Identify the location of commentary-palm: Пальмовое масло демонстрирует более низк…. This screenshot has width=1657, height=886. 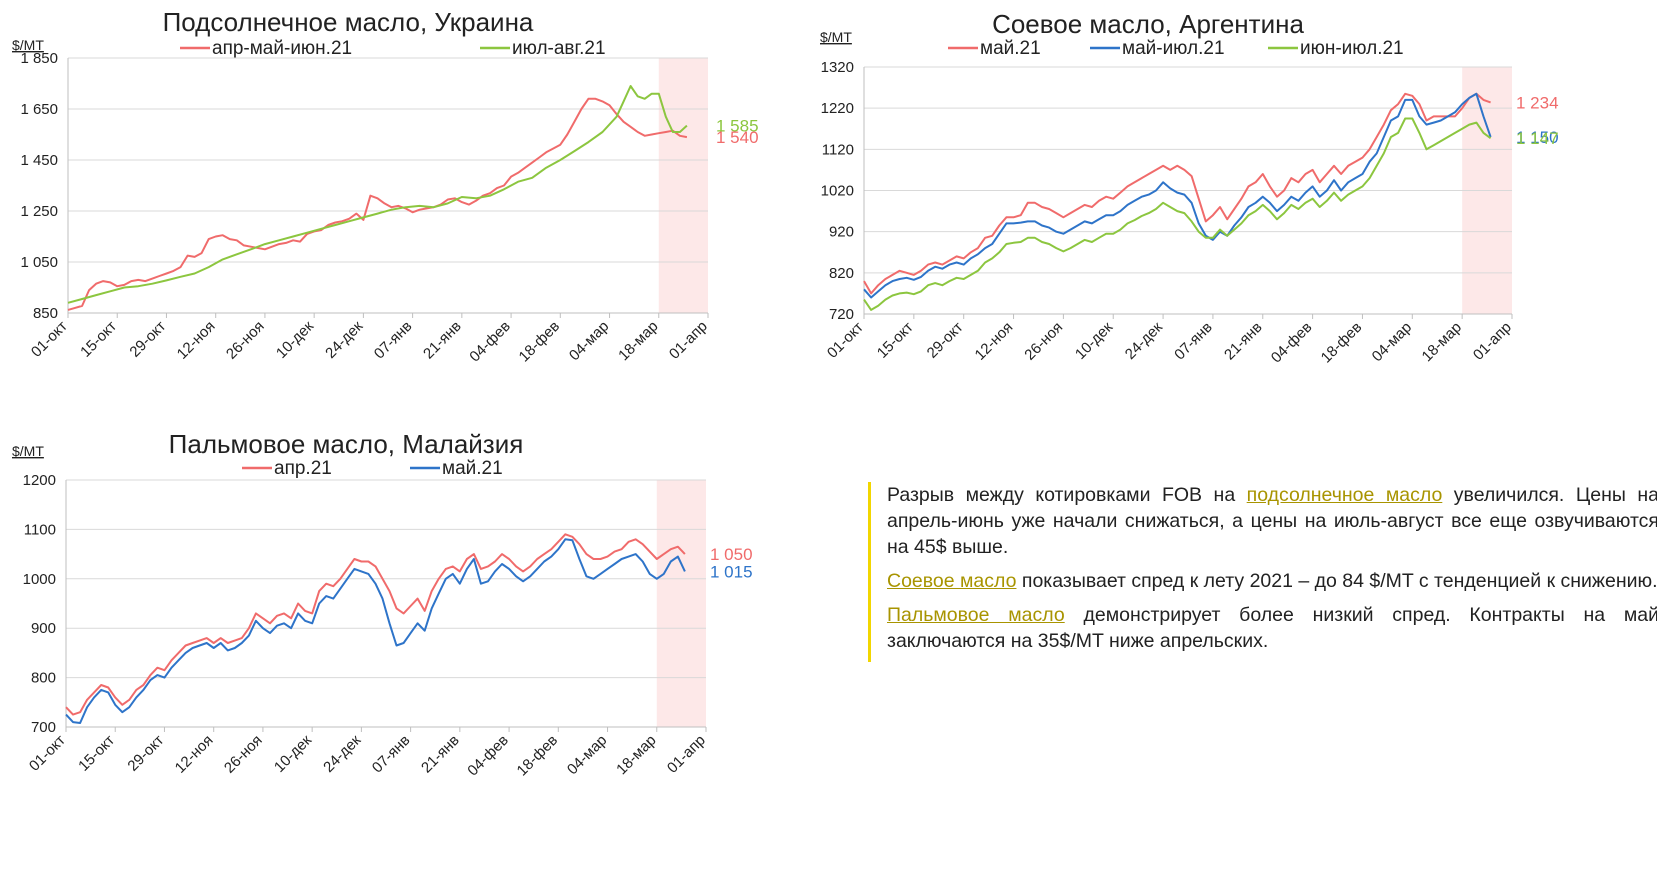
(1272, 628).